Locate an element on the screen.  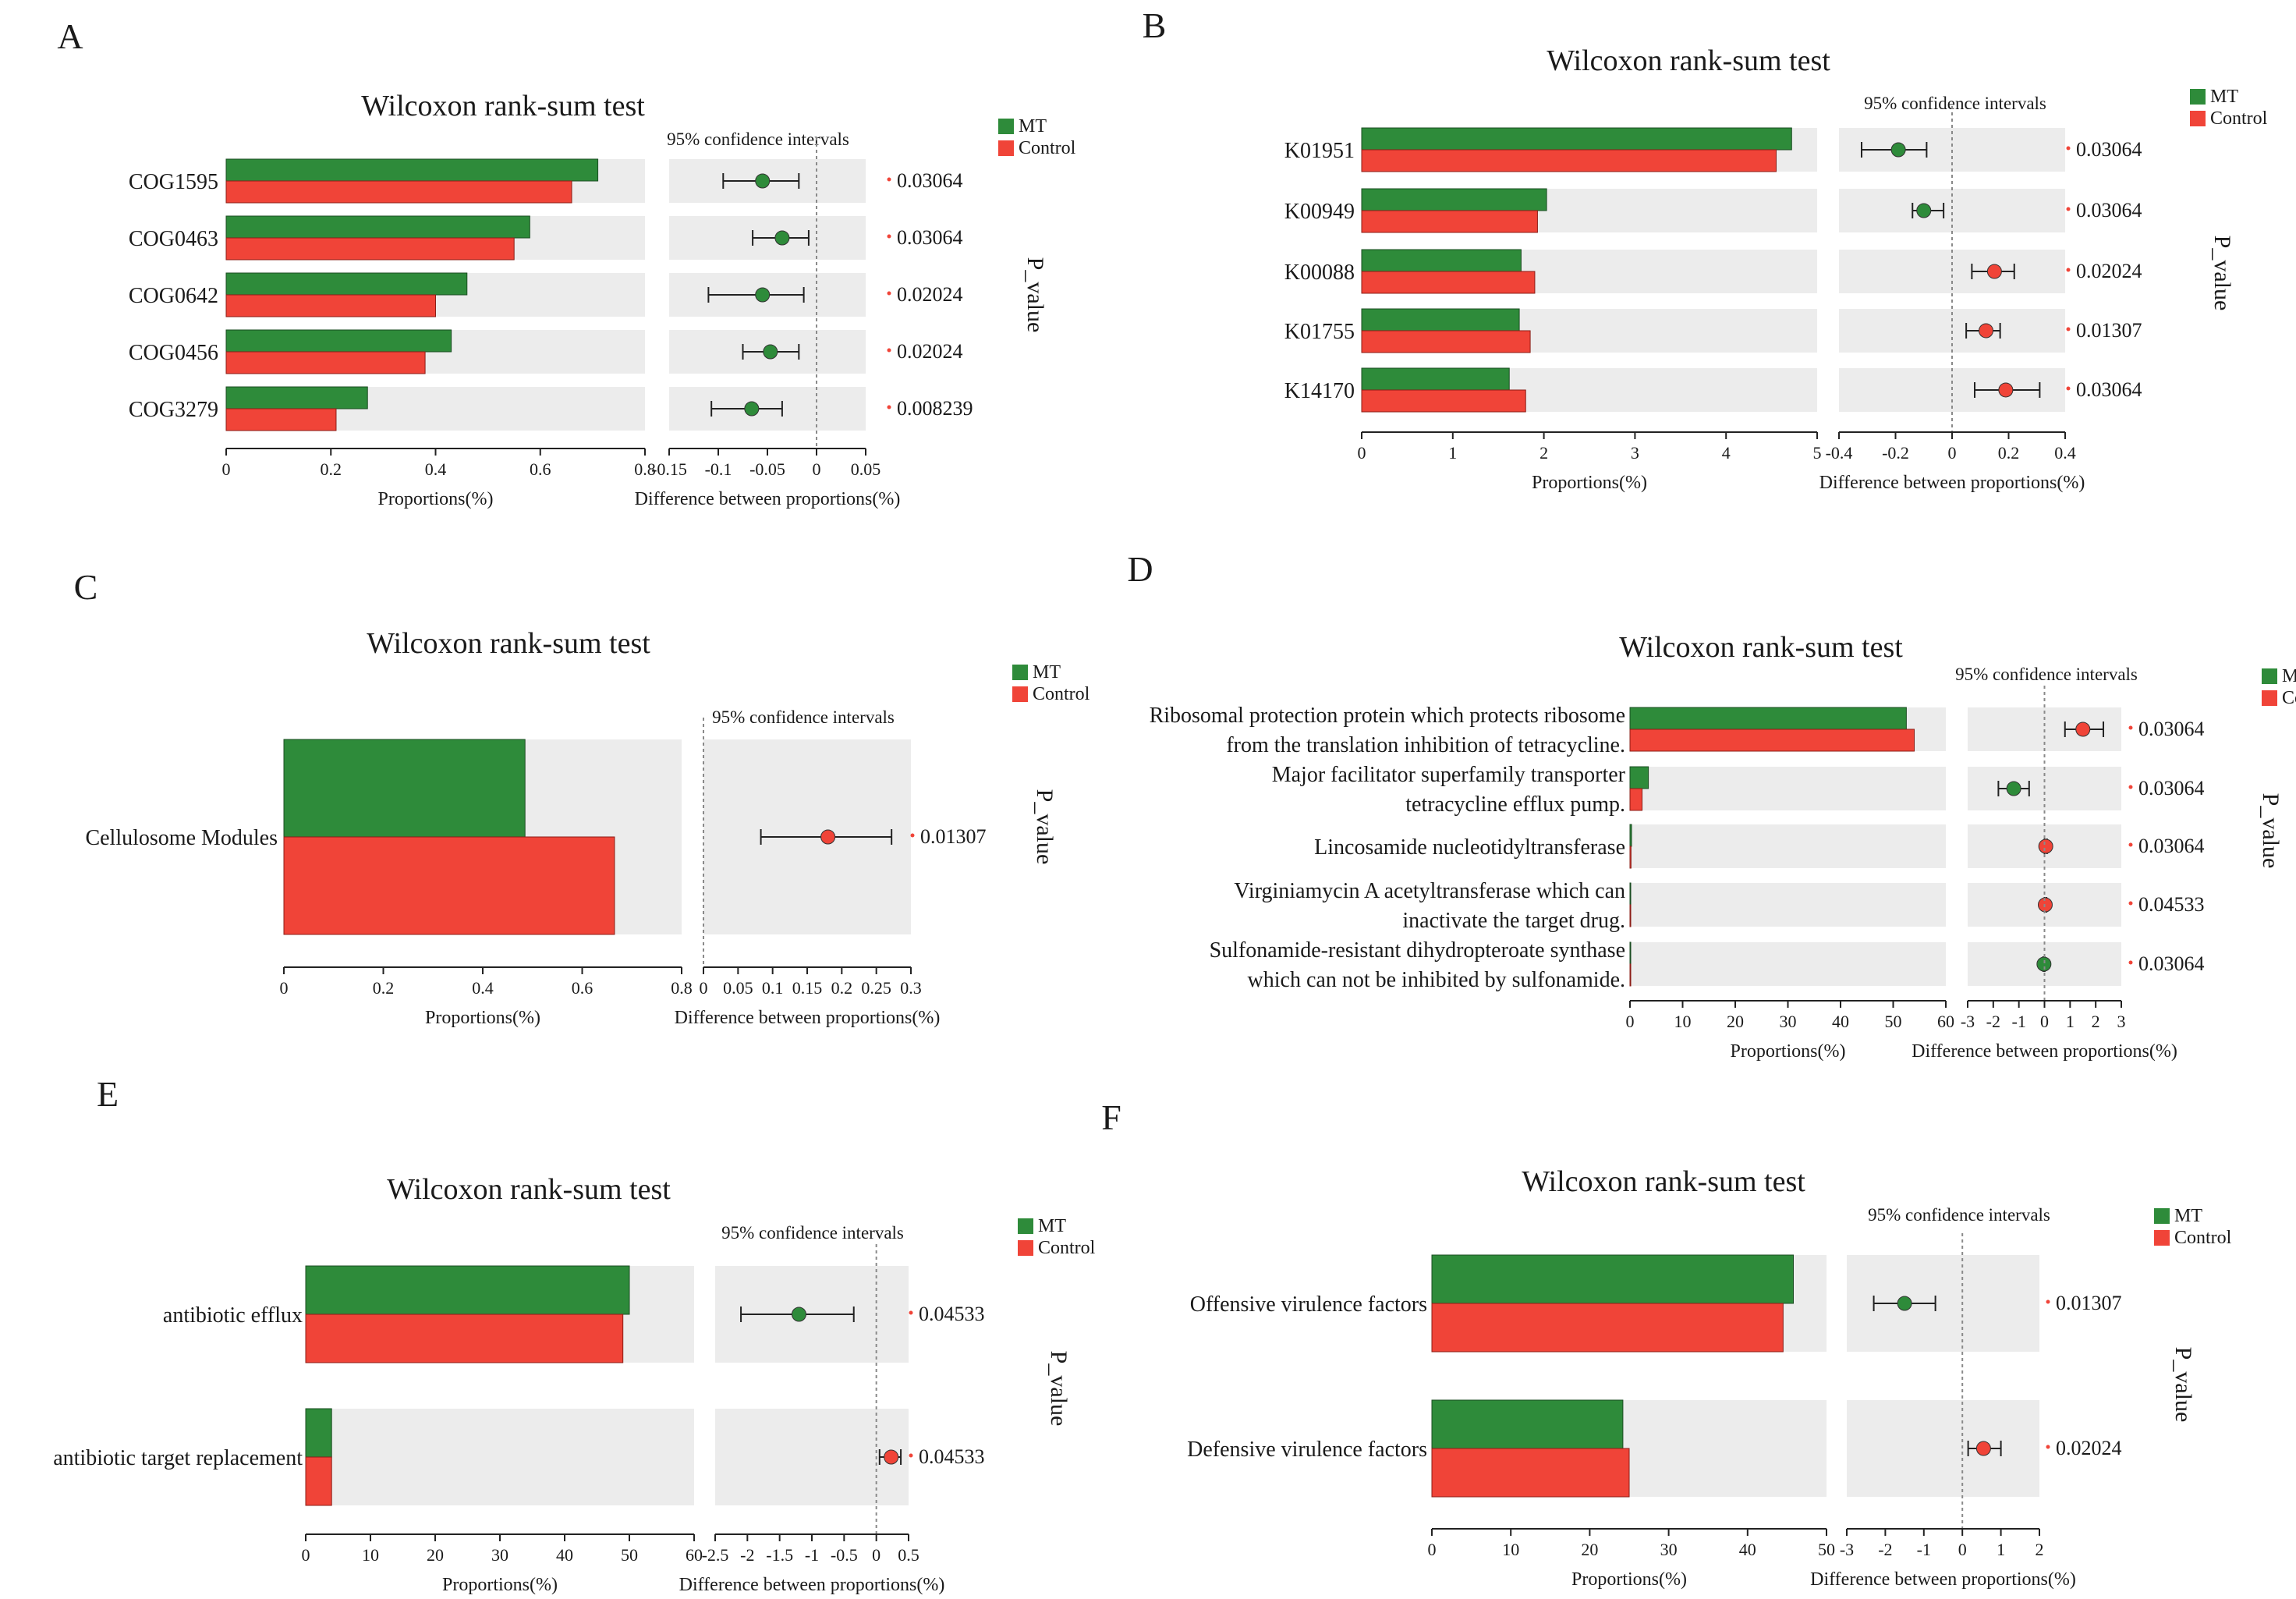
p-value: 0.04533 is located at coordinates (952, 1314).